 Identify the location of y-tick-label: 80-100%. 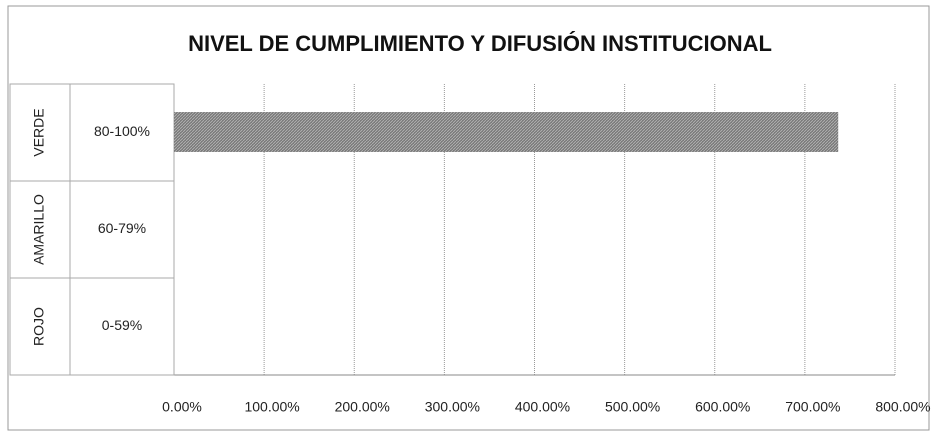
(122, 131).